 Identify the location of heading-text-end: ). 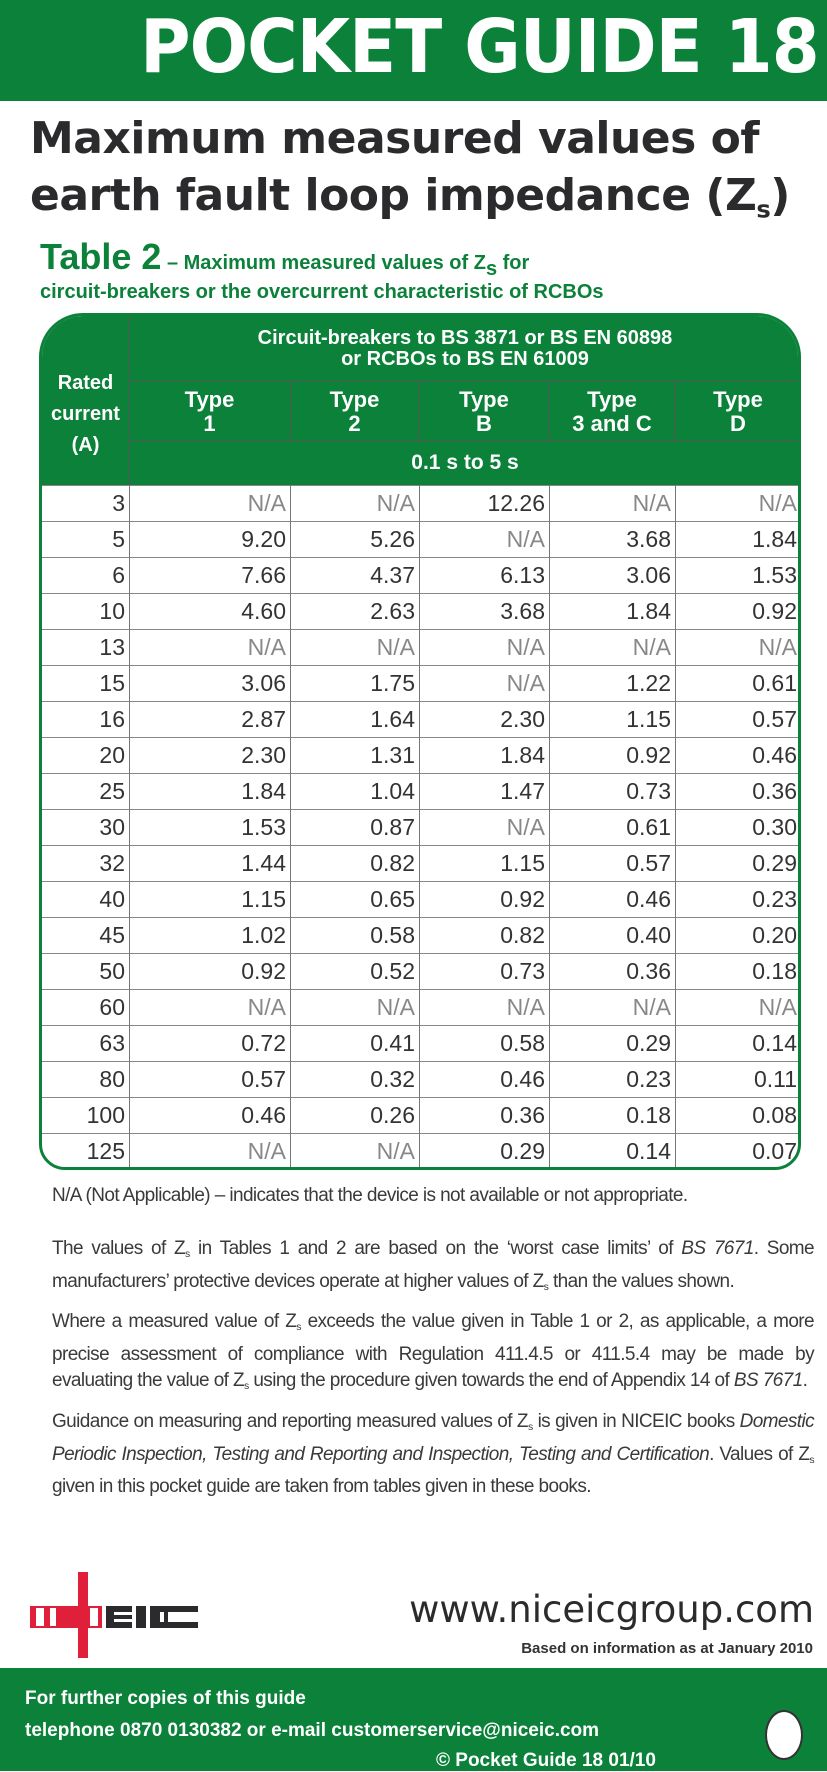
(780, 195).